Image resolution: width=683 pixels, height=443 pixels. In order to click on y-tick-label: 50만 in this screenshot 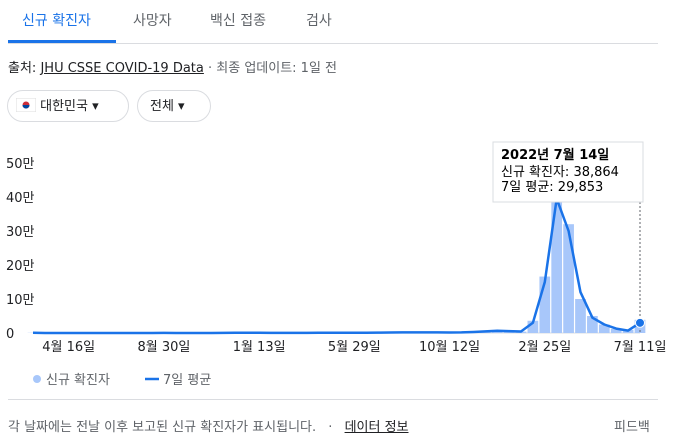, I will do `click(20, 164)`.